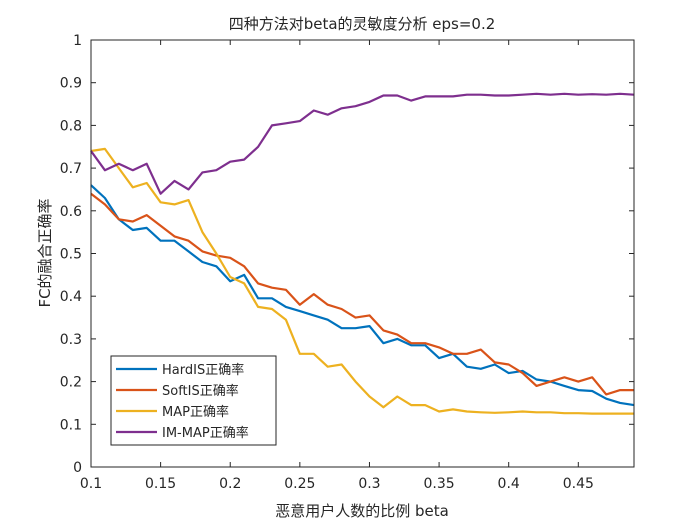  Describe the element at coordinates (230, 484) in the screenshot. I see `x-tick-label: 0.2` at that location.